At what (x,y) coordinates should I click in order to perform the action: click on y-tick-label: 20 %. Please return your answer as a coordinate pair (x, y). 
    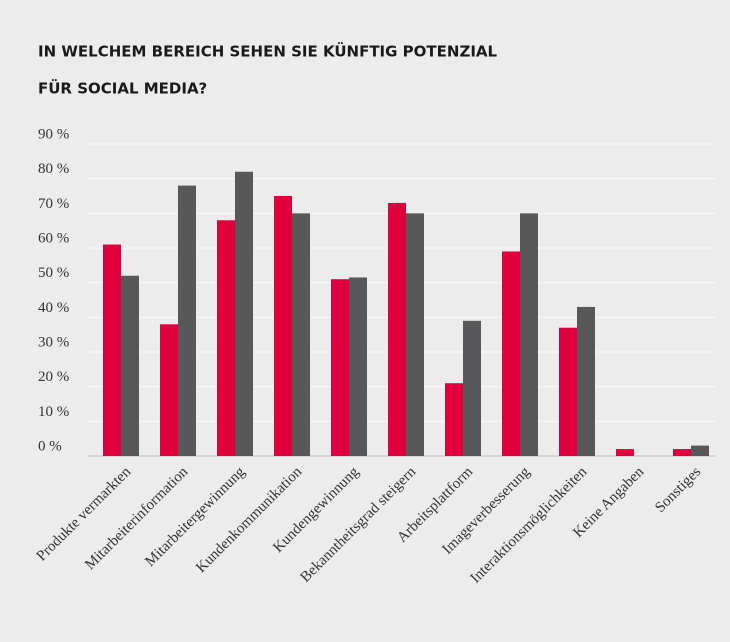
    Looking at the image, I should click on (53, 377).